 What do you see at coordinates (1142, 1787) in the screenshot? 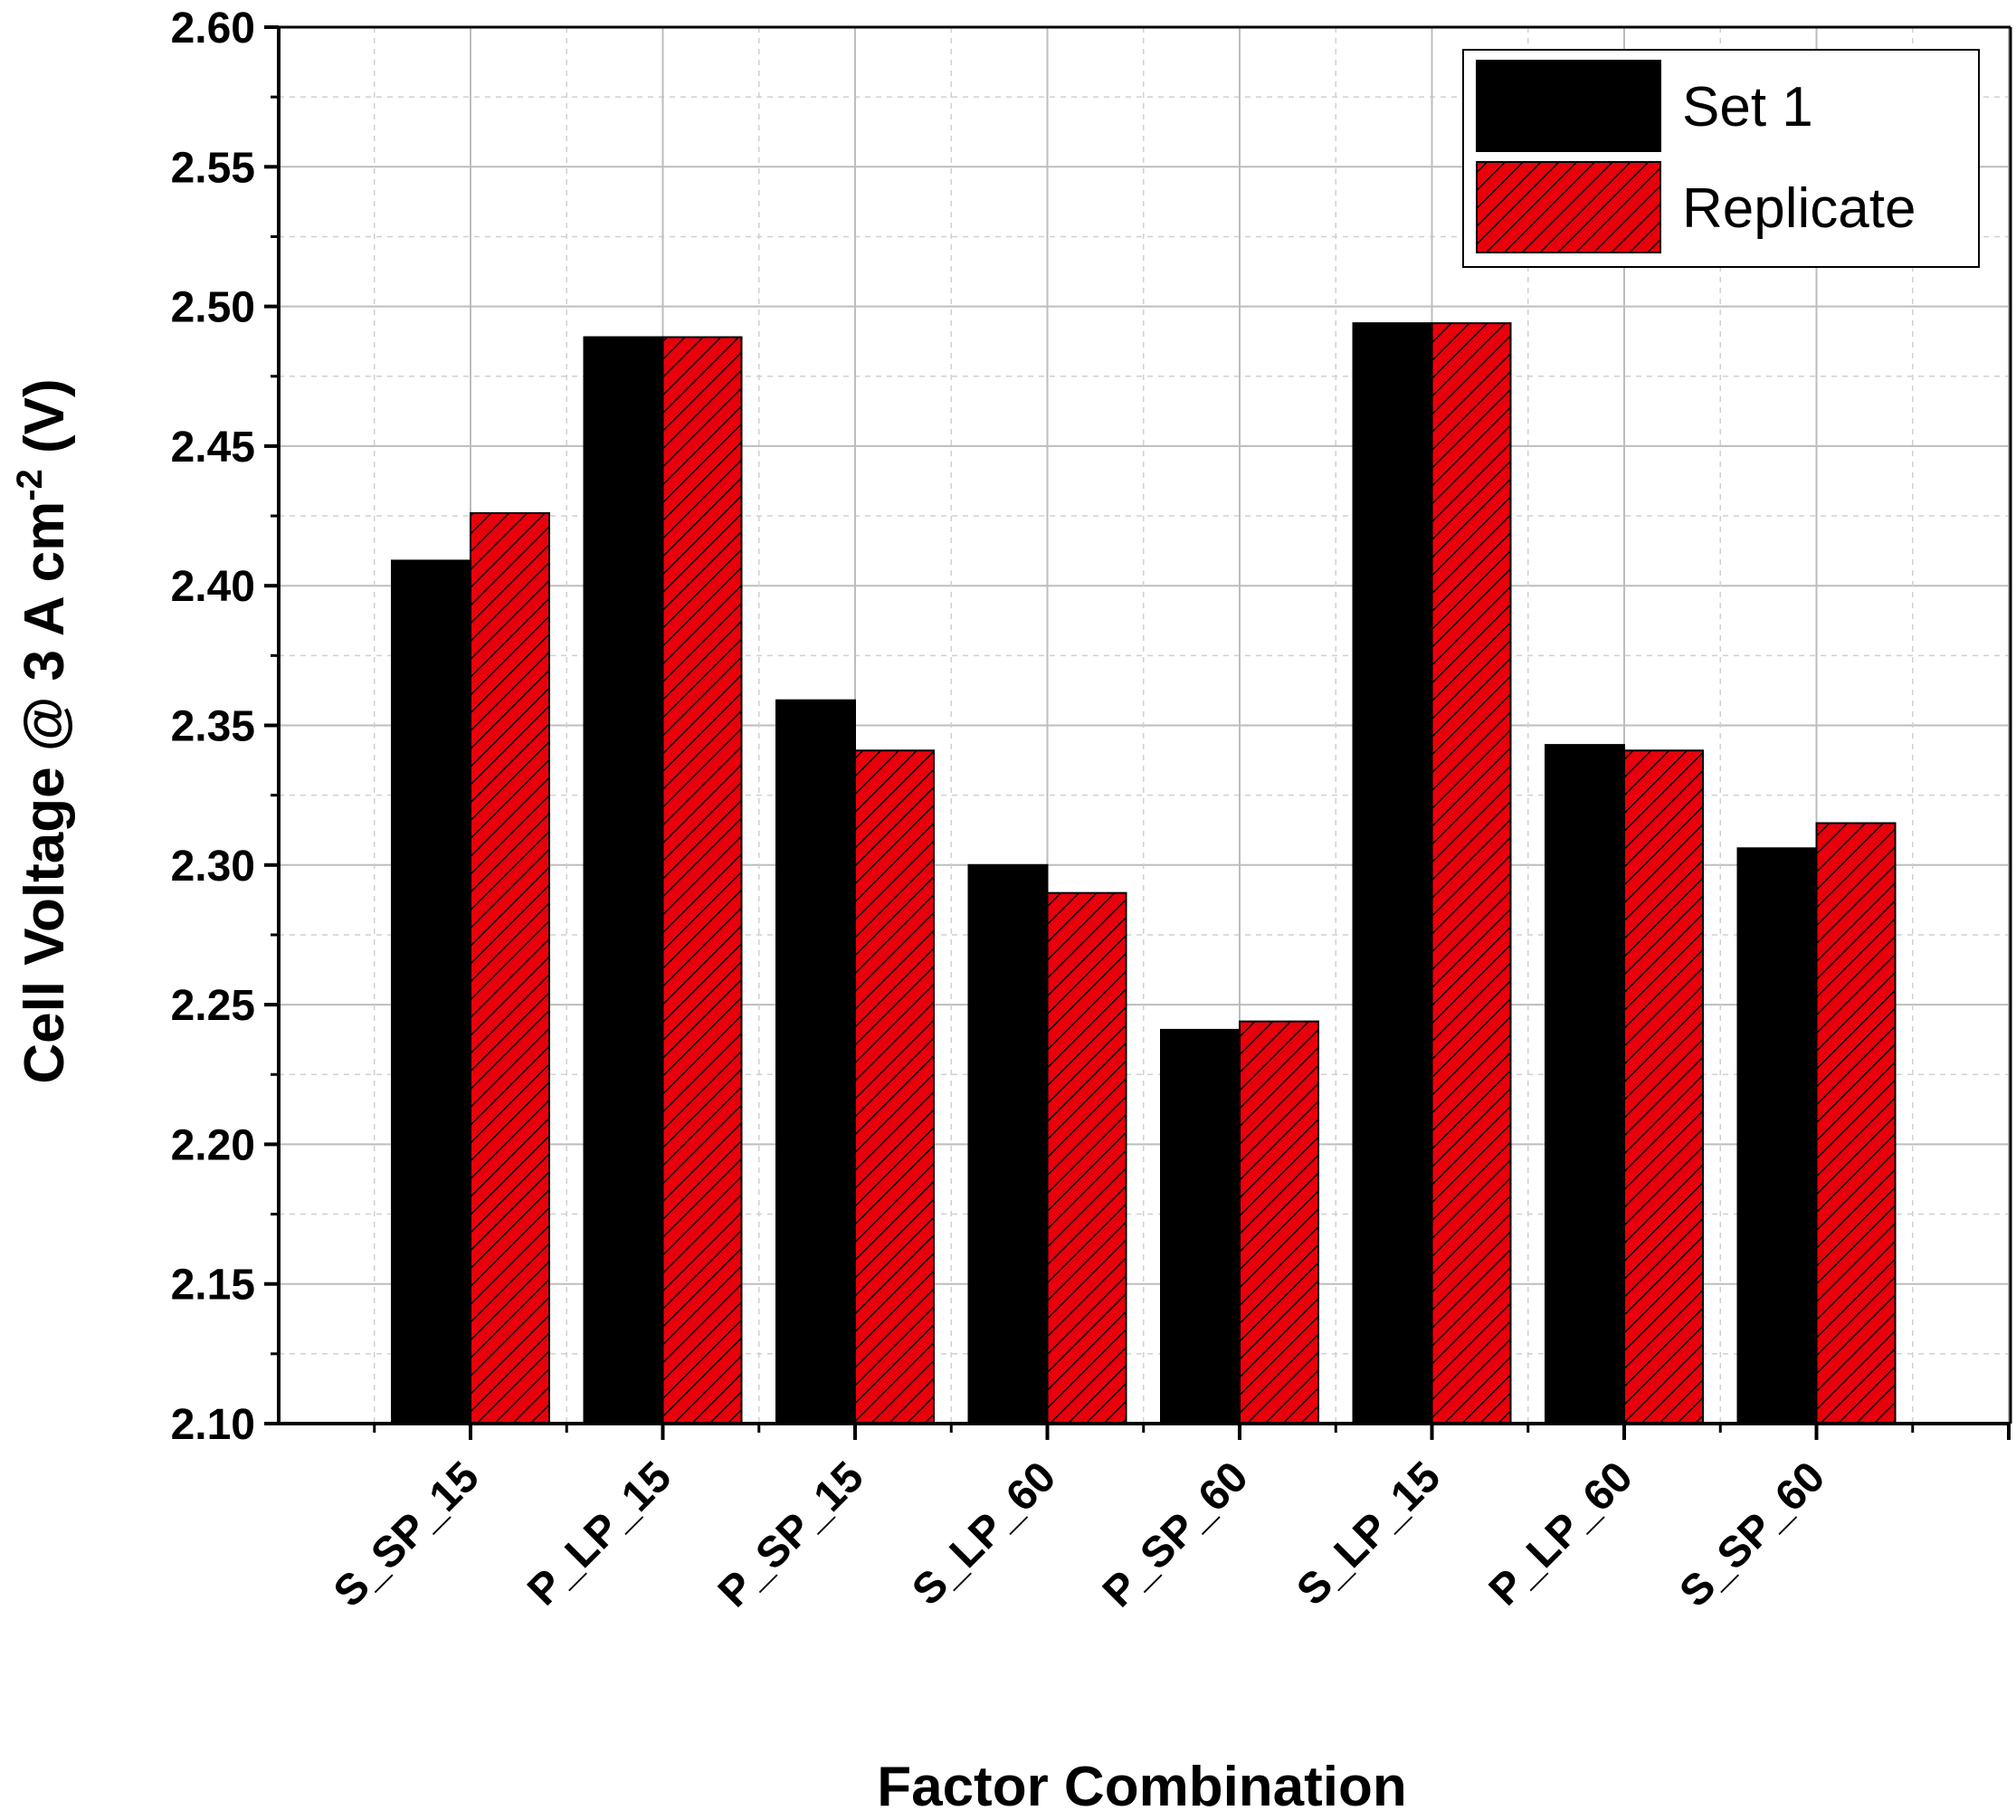
I see `x-axis-title: Factor Combination` at bounding box center [1142, 1787].